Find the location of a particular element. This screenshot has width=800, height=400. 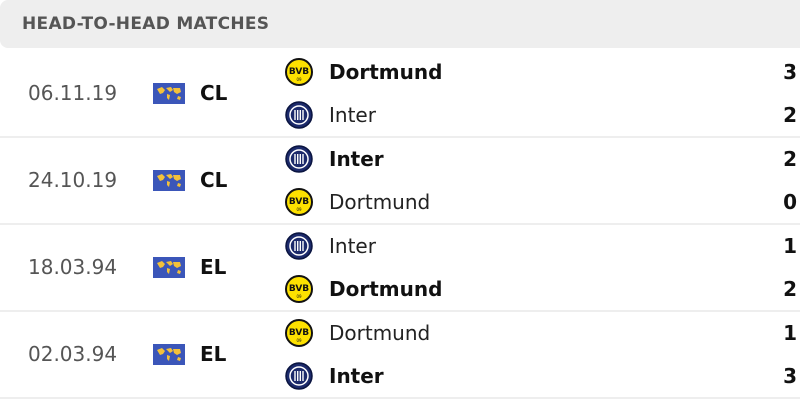

match-date: 24.10.19 is located at coordinates (73, 180).